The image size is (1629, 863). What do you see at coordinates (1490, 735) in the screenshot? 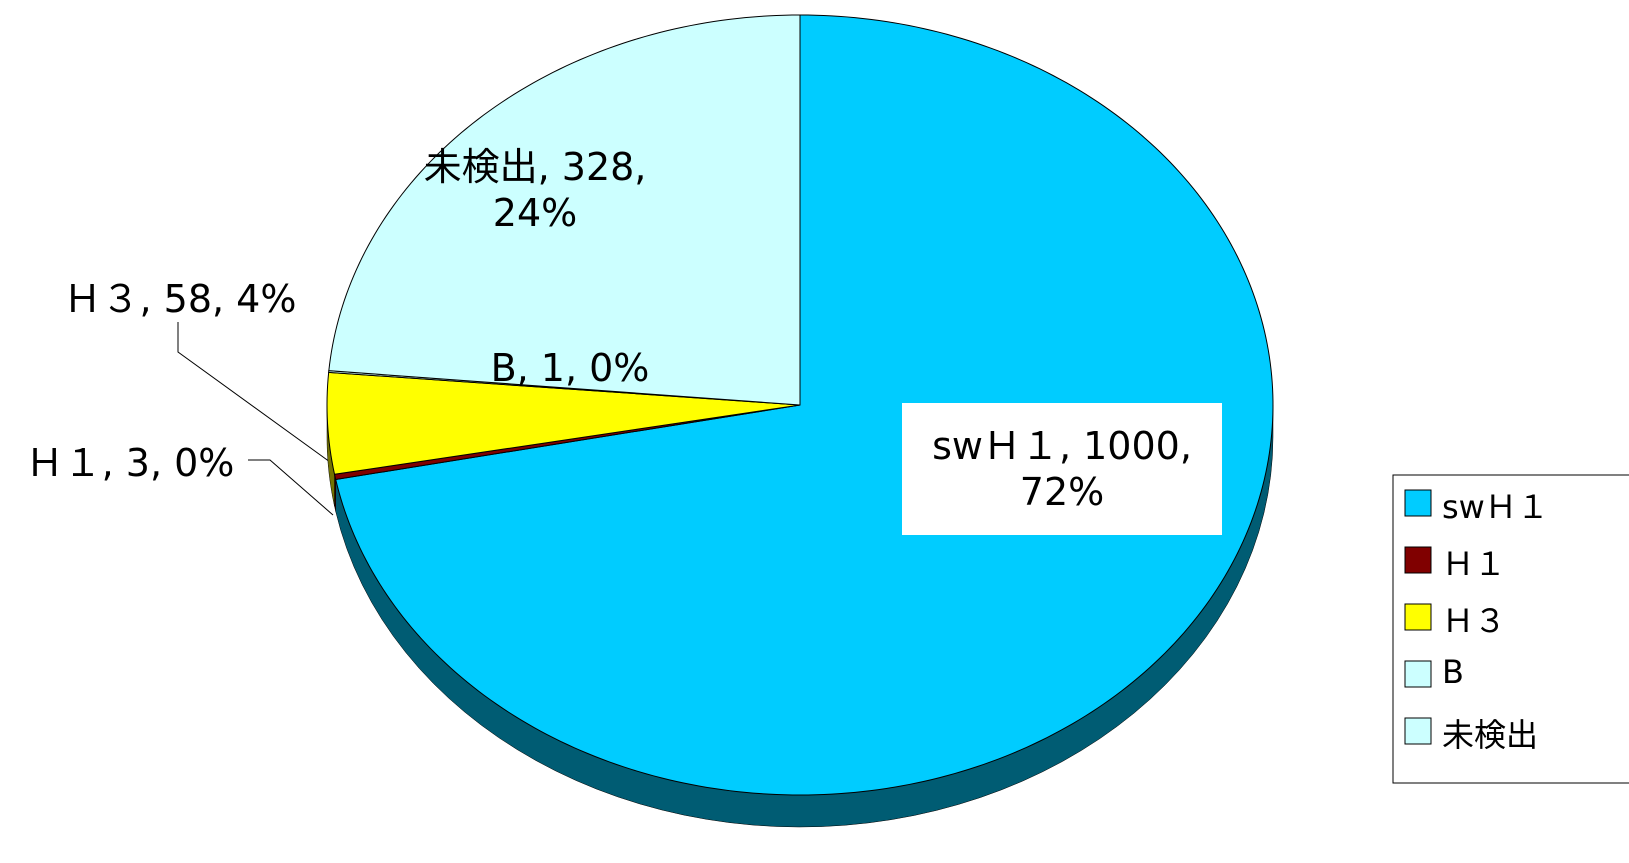
I see `legend-label: 未検出` at bounding box center [1490, 735].